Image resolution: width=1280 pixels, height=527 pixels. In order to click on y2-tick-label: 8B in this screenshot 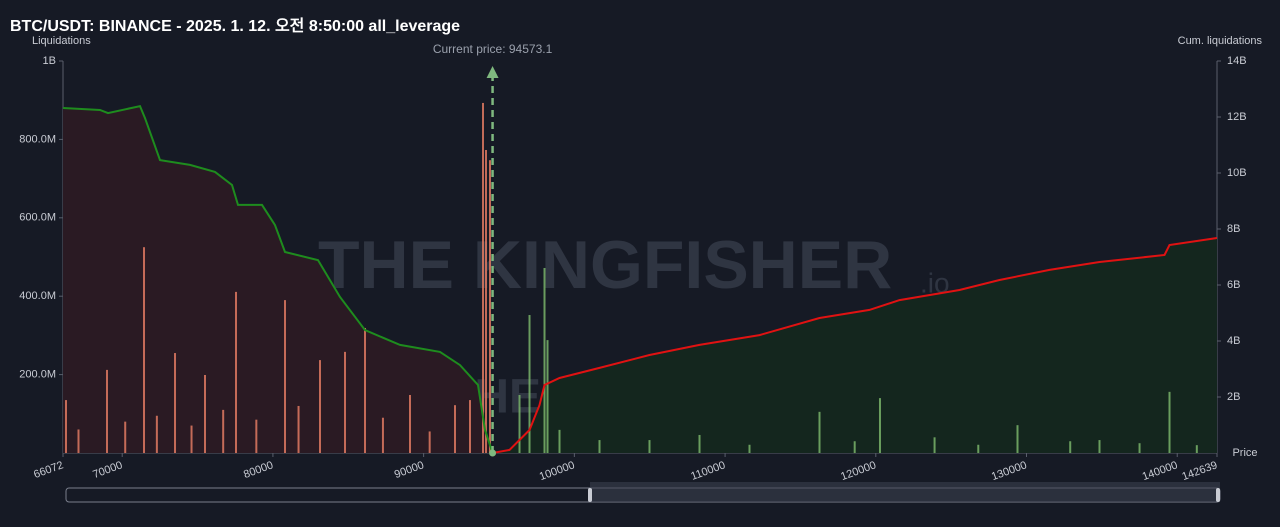, I will do `click(1233, 229)`.